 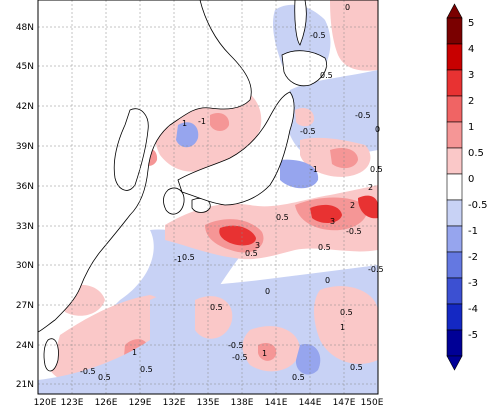 I want to click on colorbar-label: 0, so click(x=471, y=179).